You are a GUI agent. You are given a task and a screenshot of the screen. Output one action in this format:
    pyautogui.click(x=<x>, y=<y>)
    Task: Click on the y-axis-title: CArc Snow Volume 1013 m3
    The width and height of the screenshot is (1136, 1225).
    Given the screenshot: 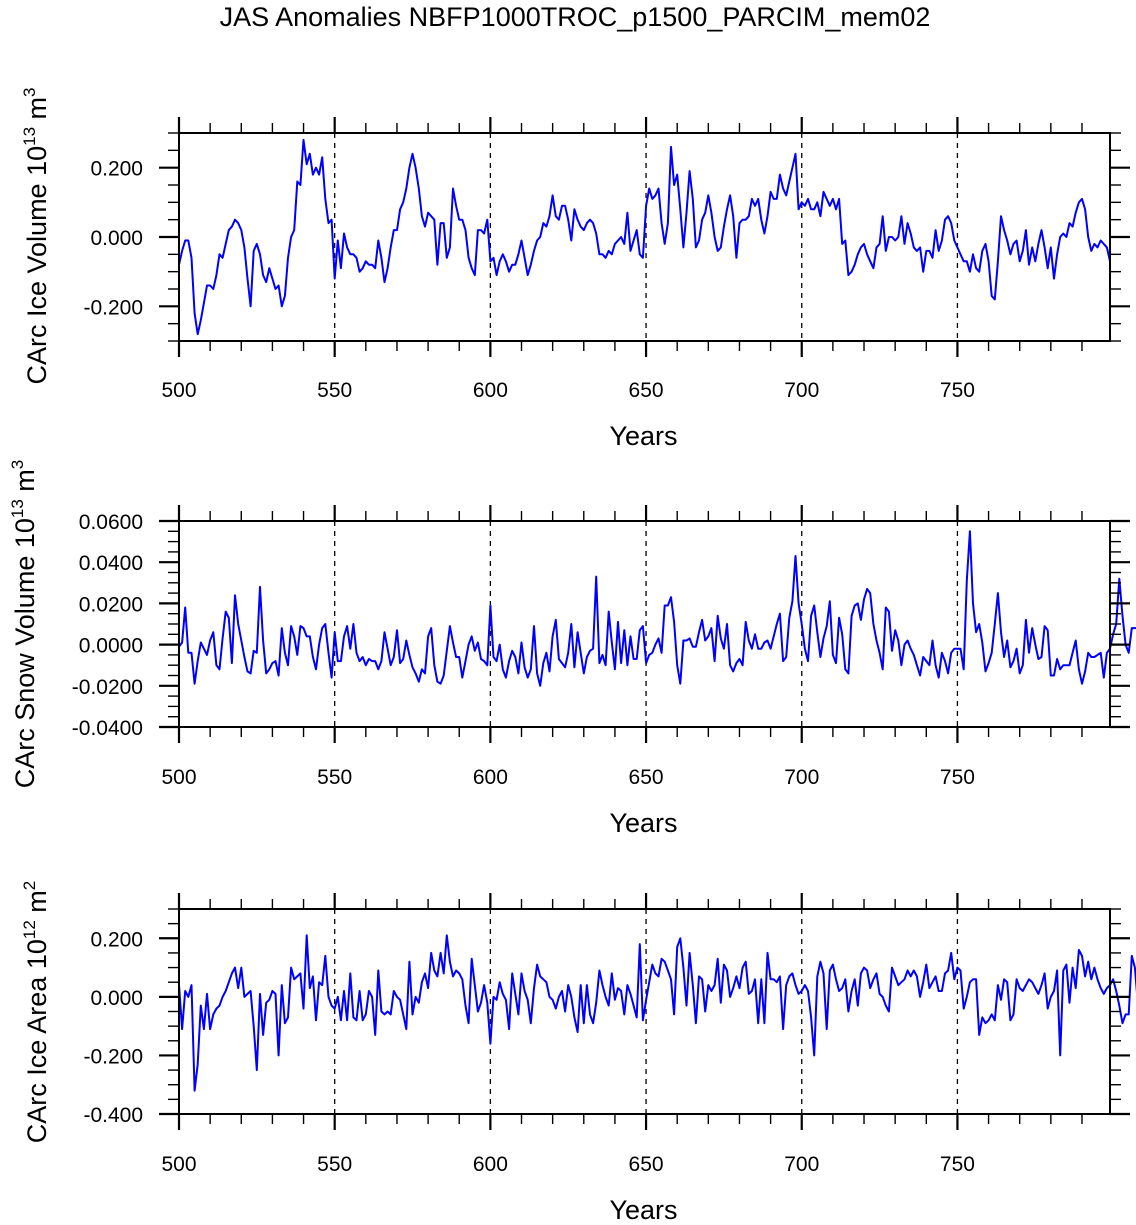 What is the action you would take?
    pyautogui.click(x=24, y=624)
    